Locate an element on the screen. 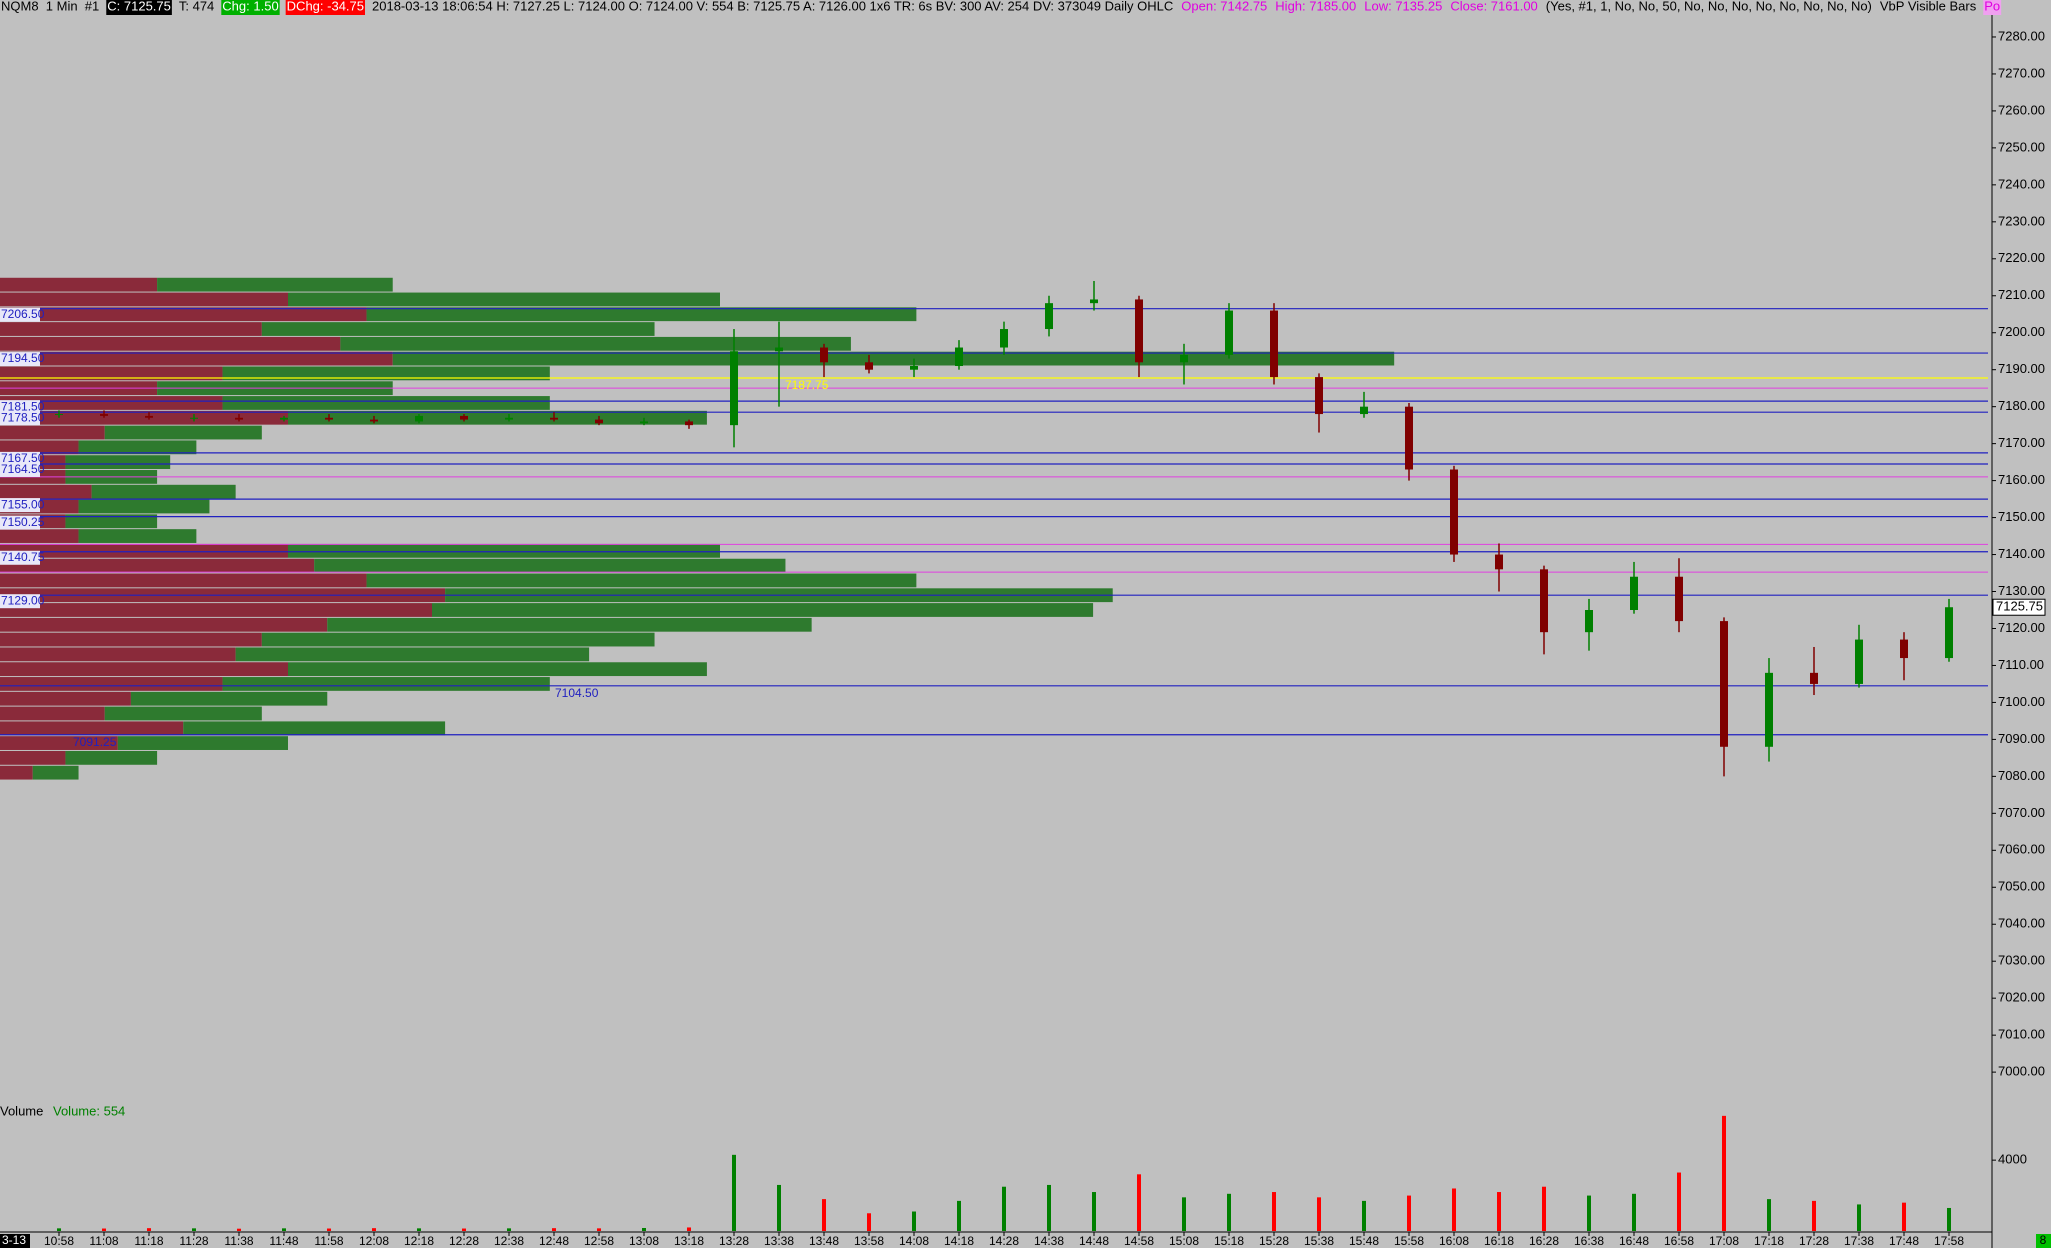  x-tick-label: 14:48 is located at coordinates (1094, 1241).